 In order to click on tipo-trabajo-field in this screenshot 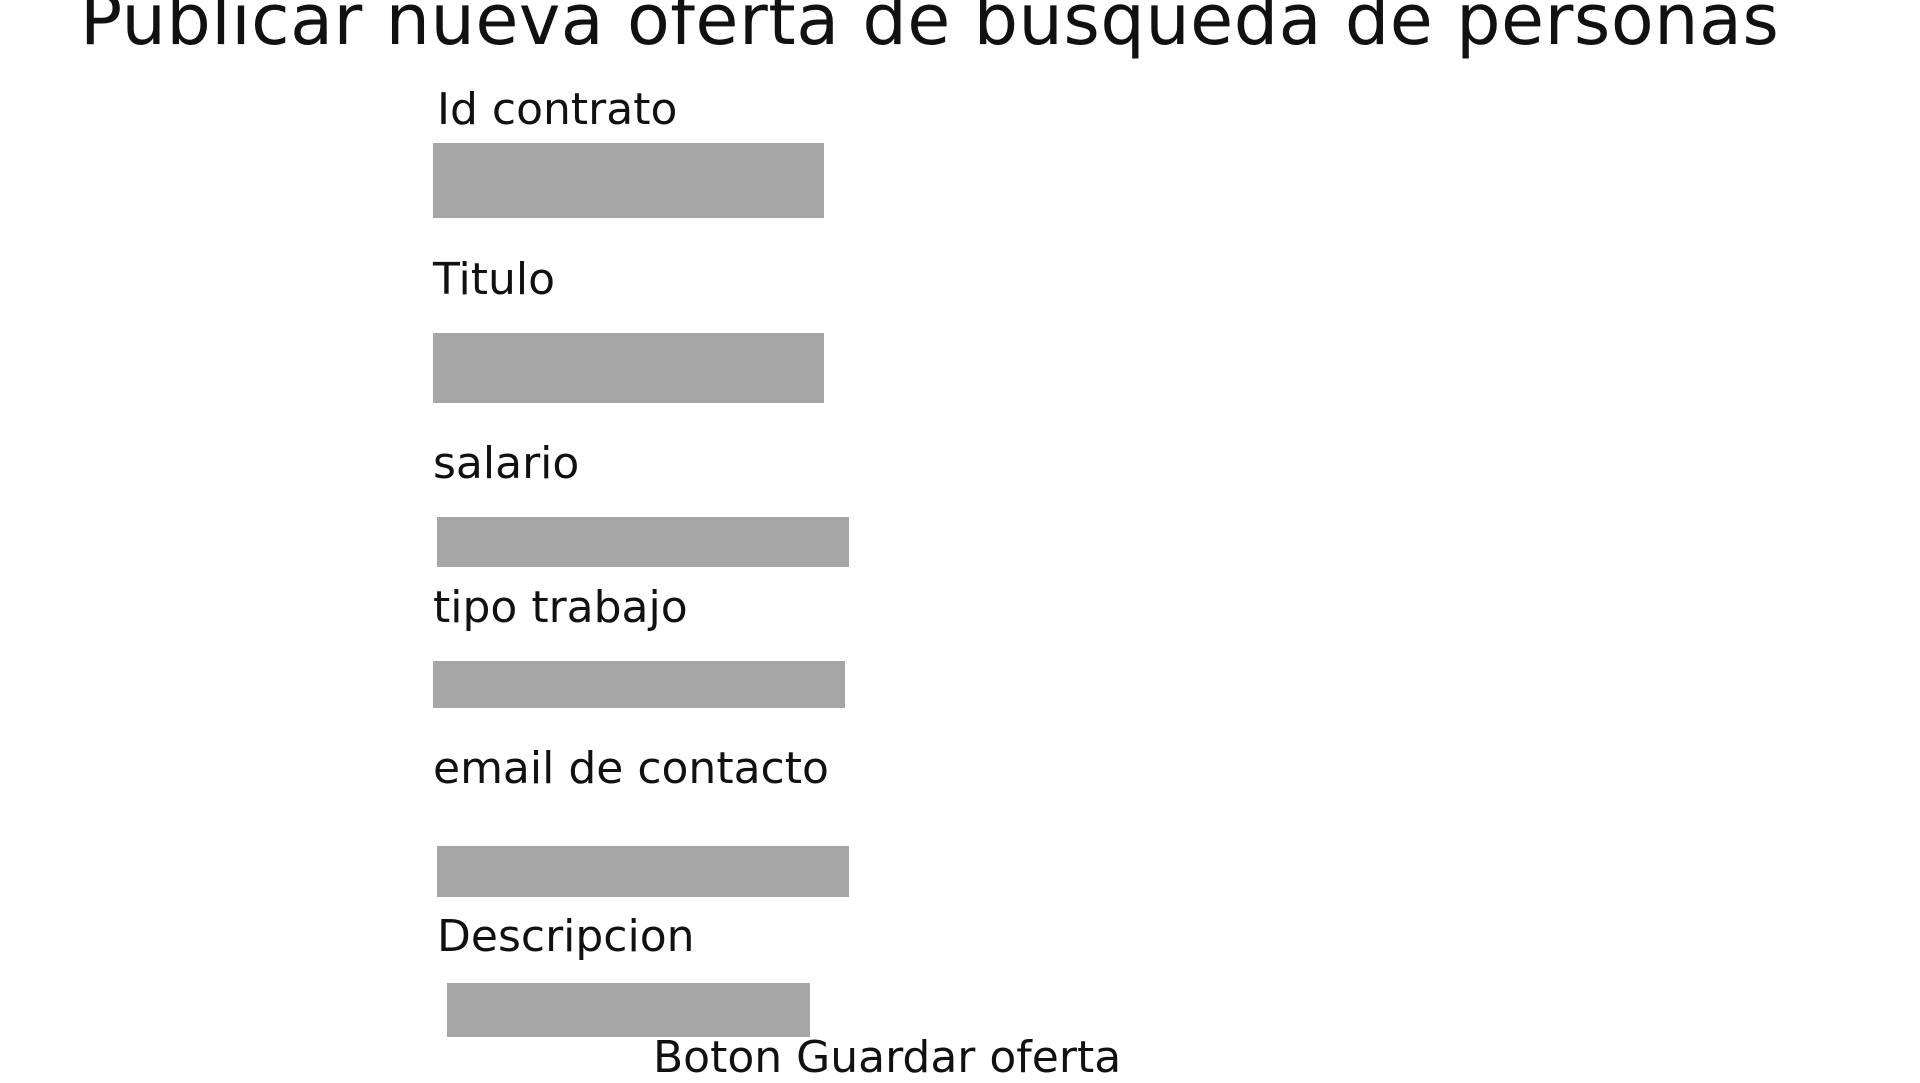, I will do `click(639, 684)`.